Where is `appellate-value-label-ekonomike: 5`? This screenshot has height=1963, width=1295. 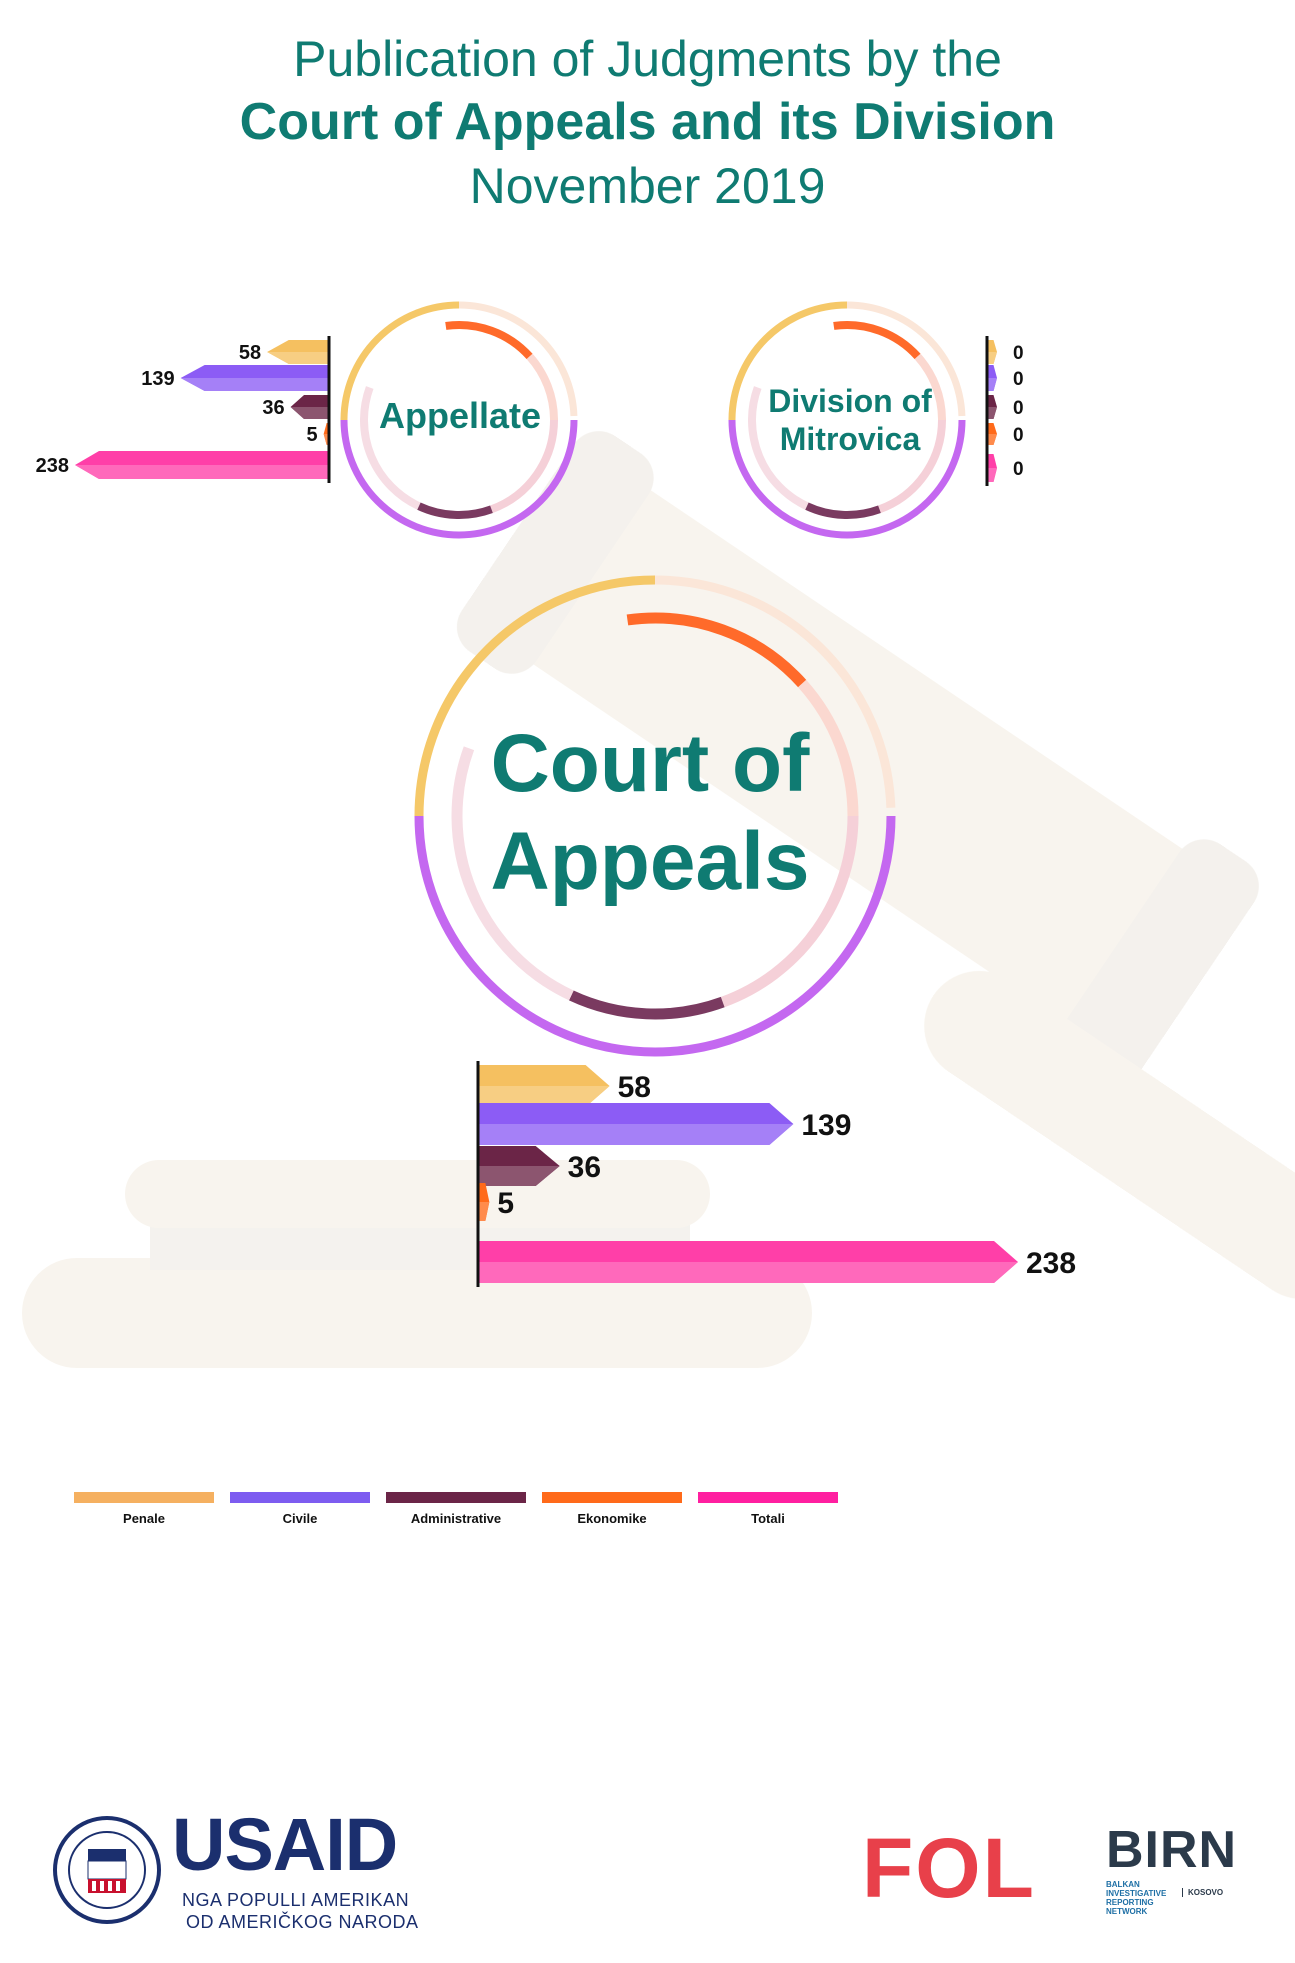 appellate-value-label-ekonomike: 5 is located at coordinates (312, 435).